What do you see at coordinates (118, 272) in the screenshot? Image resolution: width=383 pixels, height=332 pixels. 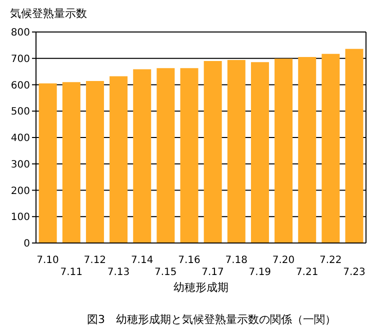 I see `x-tick-label: 7.13` at bounding box center [118, 272].